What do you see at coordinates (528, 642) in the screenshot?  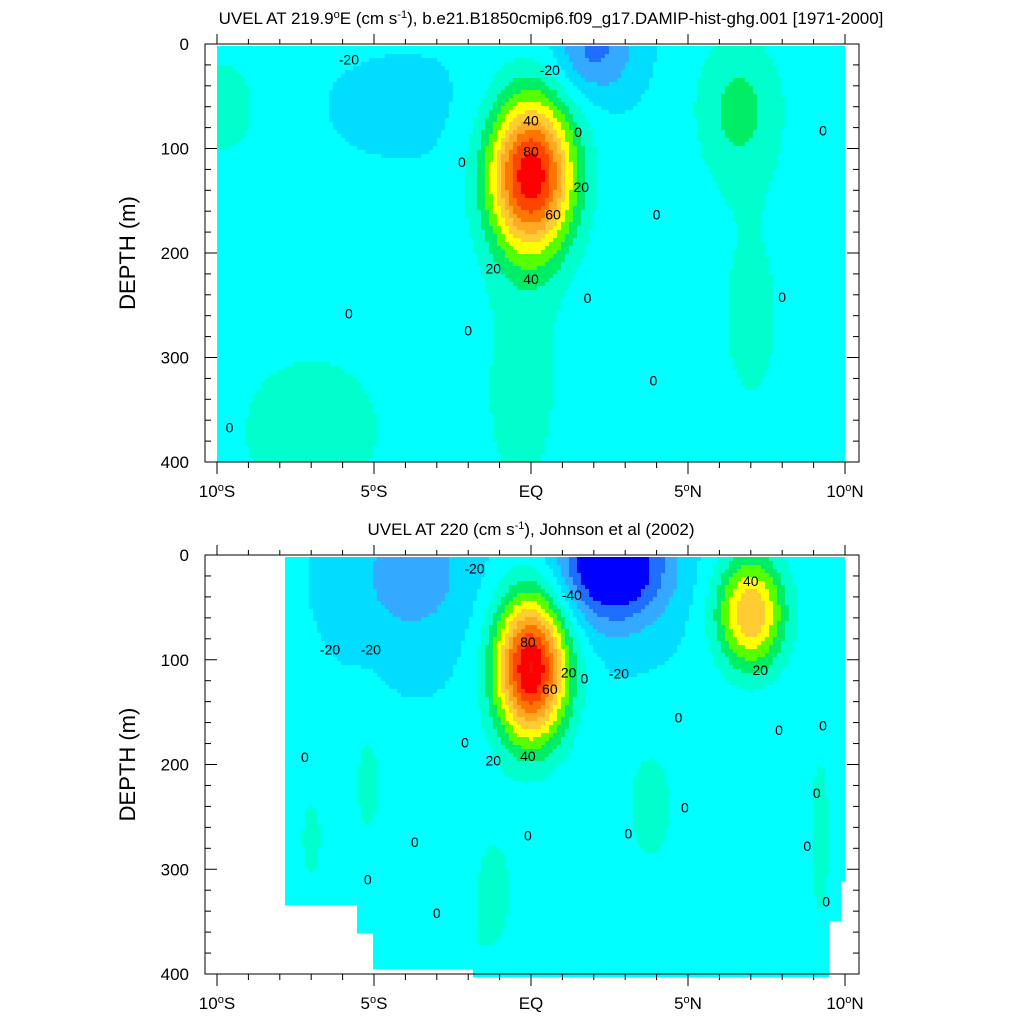 I see `panel-2-contour-label: 80` at bounding box center [528, 642].